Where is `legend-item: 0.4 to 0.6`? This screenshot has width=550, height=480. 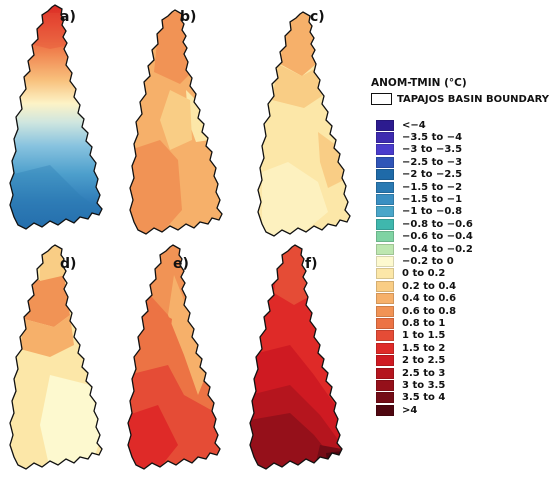
legend-item: 0.4 to 0.6 is located at coordinates (459, 298).